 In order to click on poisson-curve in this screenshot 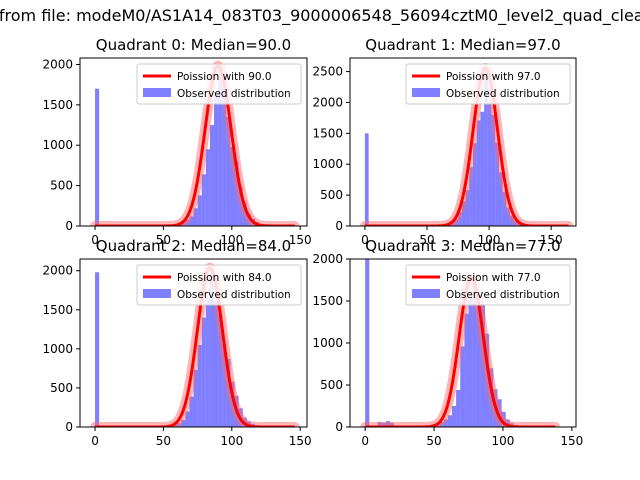, I will do `click(194, 145)`.